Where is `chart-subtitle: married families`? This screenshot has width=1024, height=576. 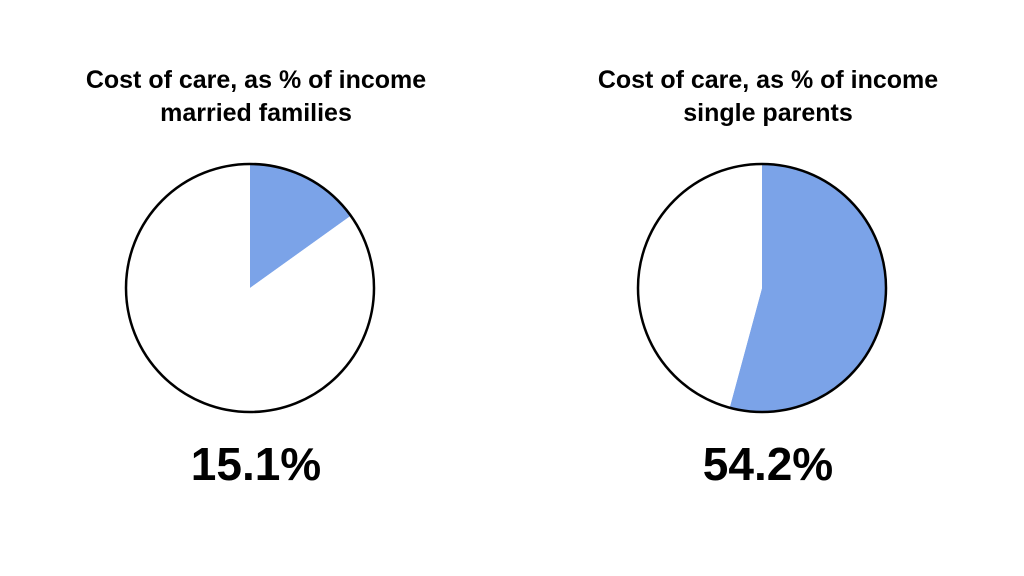
chart-subtitle: married families is located at coordinates (256, 113).